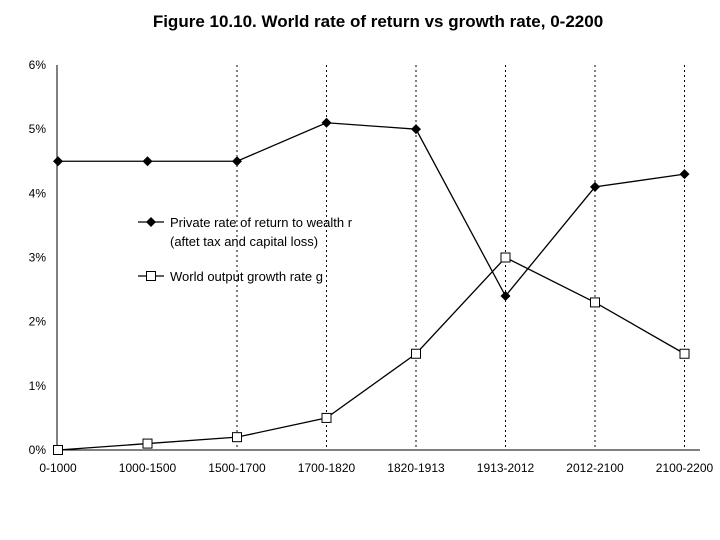 This screenshot has width=720, height=540. Describe the element at coordinates (246, 276) in the screenshot. I see `legend-g-label: World output growth rate g` at that location.